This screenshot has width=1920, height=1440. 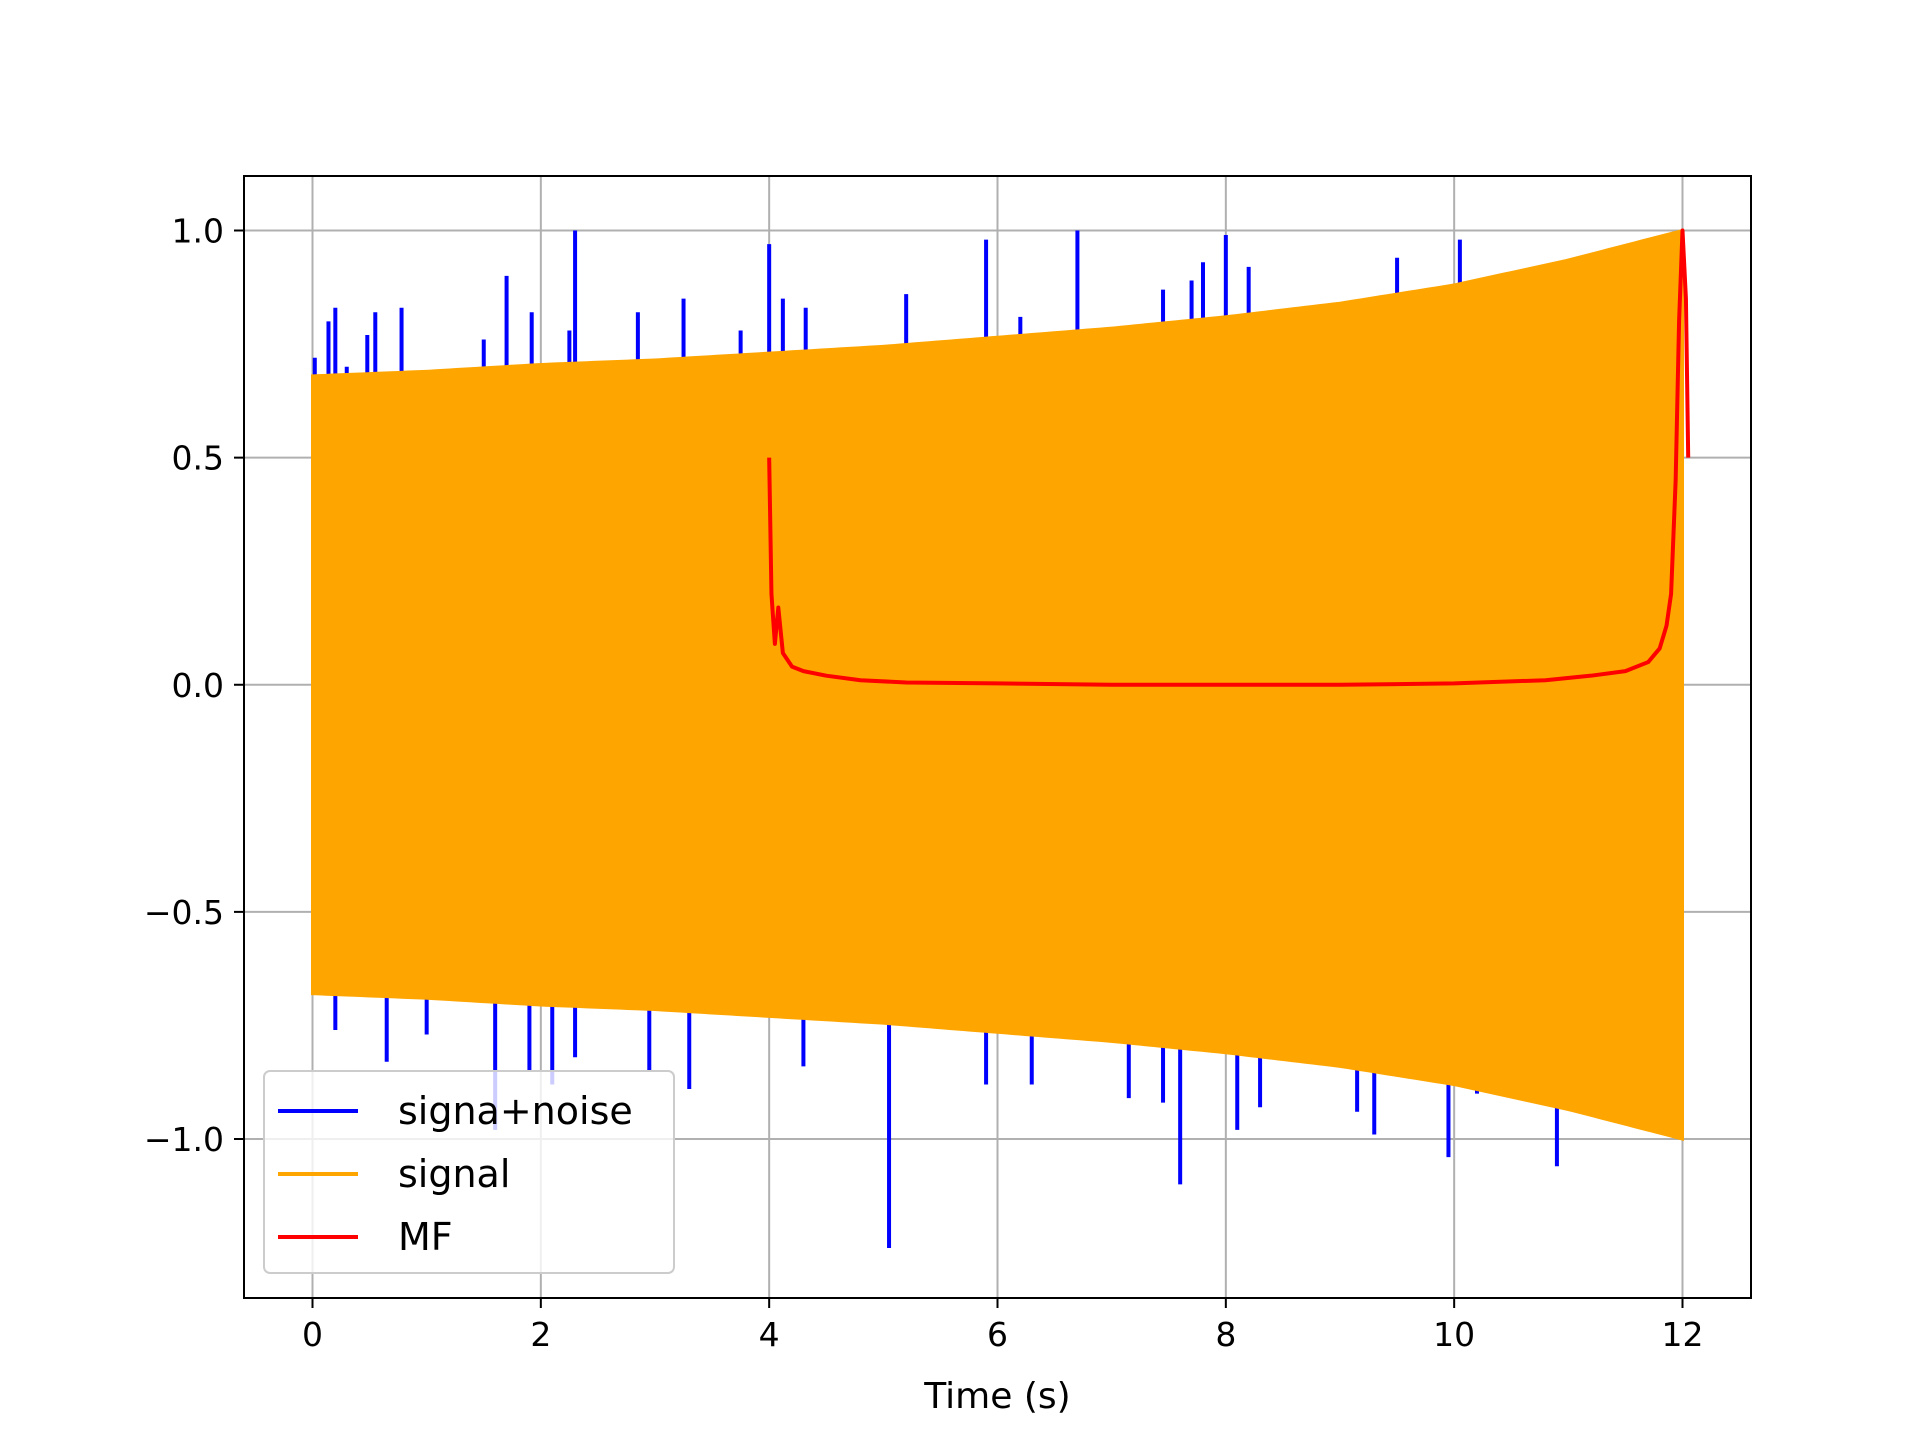 I want to click on x-tick-label: 0, so click(x=312, y=1334).